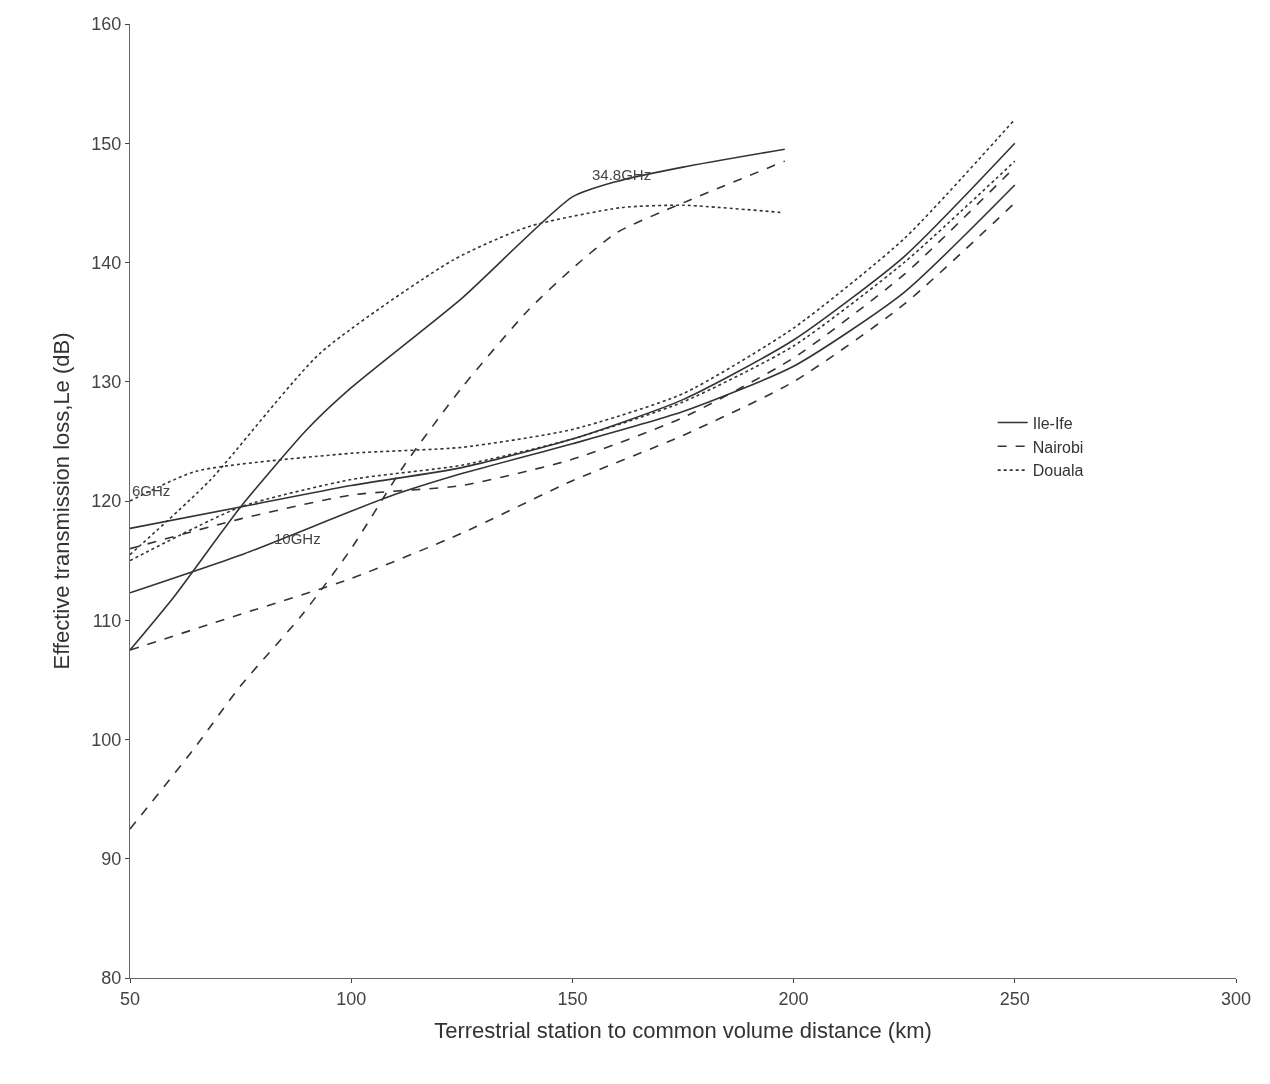 This screenshot has width=1270, height=1084. Describe the element at coordinates (1058, 471) in the screenshot. I see `legend-label: Douala` at that location.